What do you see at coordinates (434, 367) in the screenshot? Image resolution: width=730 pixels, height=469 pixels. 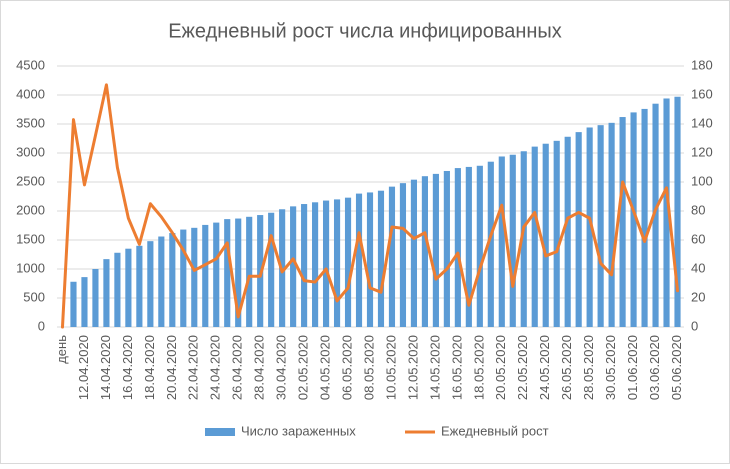 I see `x-tick-label: 14.05.2020` at bounding box center [434, 367].